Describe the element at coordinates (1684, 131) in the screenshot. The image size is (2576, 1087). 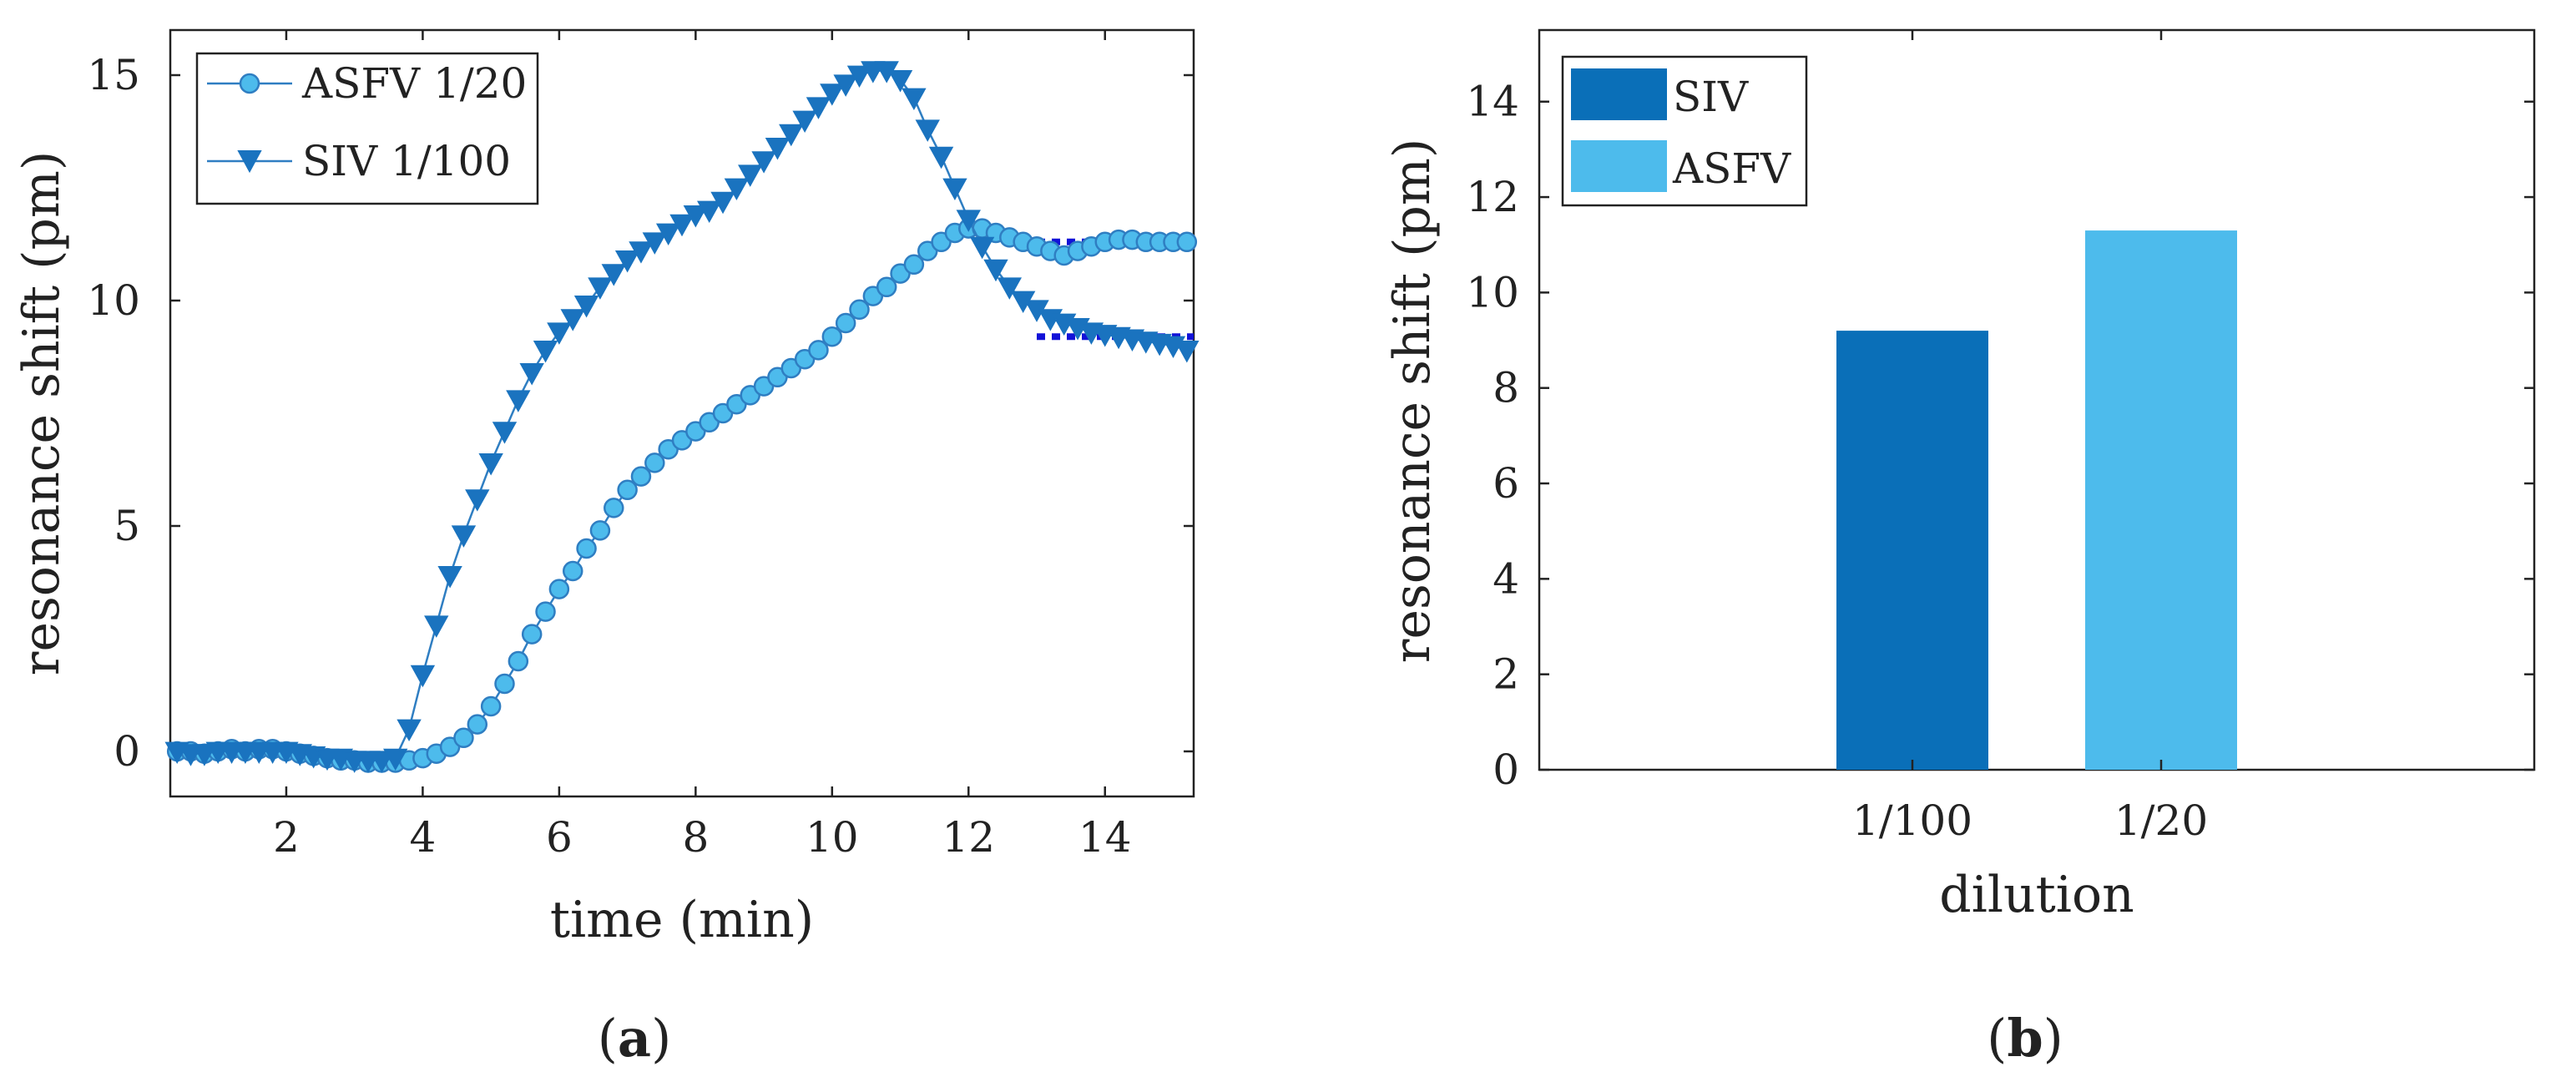
I see `panel-b-legend: SIV ASFV` at that location.